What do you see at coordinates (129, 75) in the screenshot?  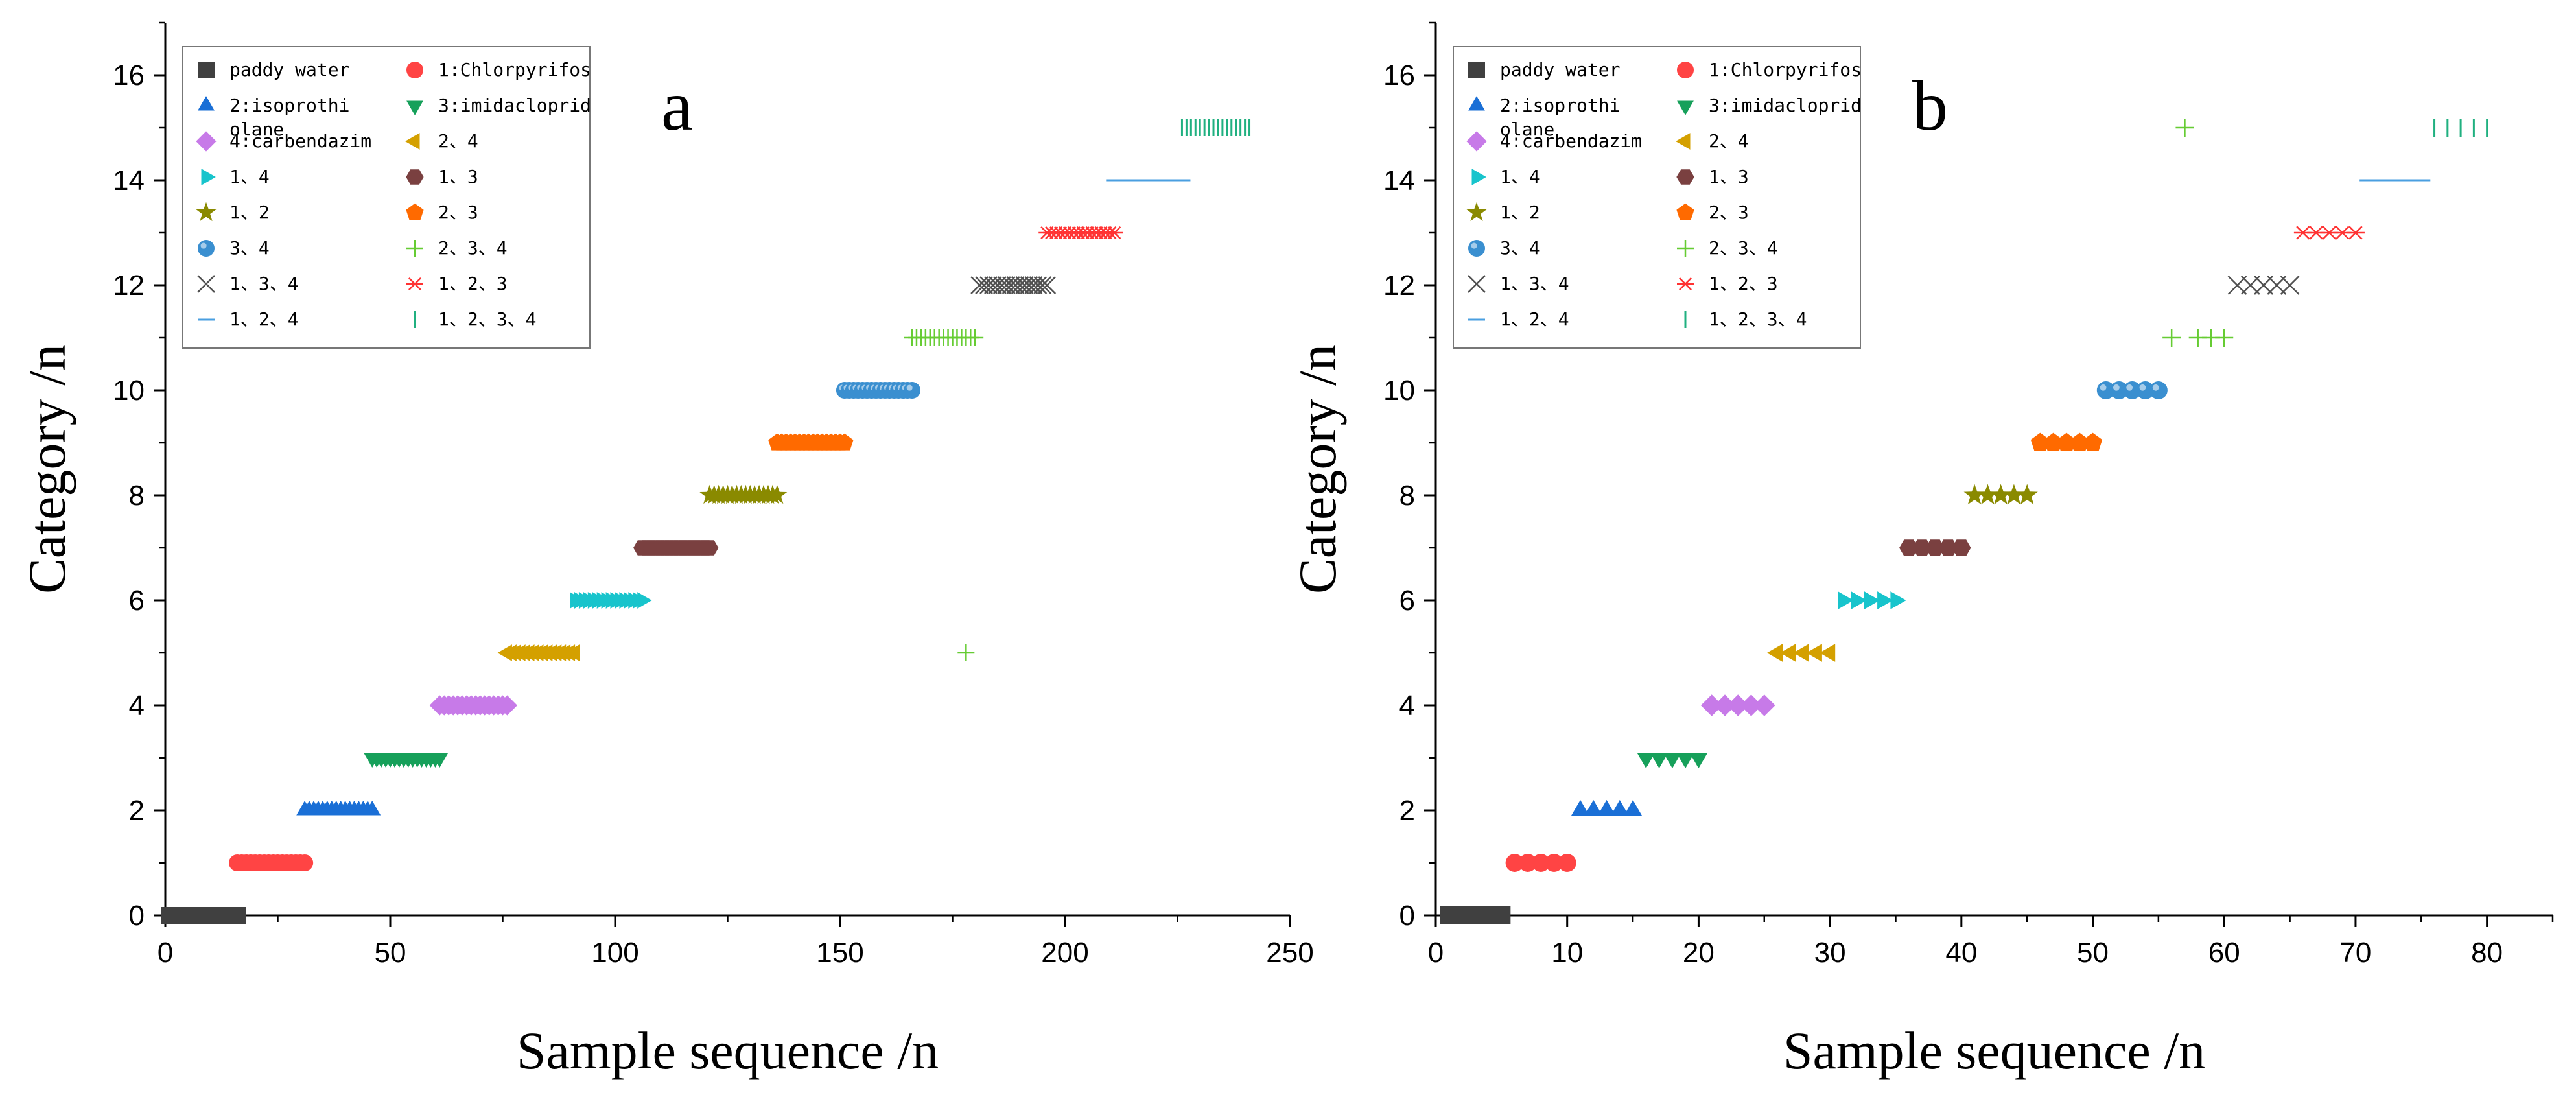 I see `y-tick-label: 16` at bounding box center [129, 75].